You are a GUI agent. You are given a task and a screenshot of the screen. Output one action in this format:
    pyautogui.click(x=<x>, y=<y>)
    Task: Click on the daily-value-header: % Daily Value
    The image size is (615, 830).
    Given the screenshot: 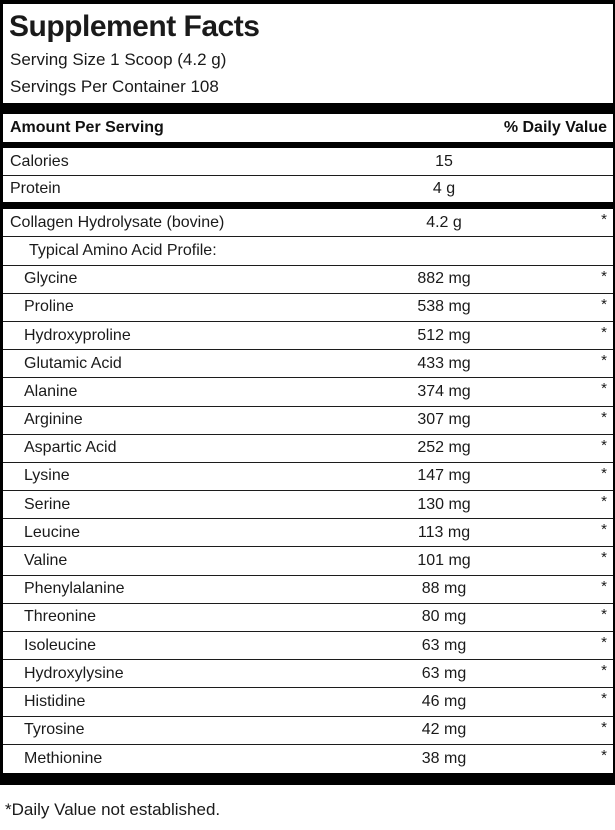 What is the action you would take?
    pyautogui.click(x=555, y=127)
    